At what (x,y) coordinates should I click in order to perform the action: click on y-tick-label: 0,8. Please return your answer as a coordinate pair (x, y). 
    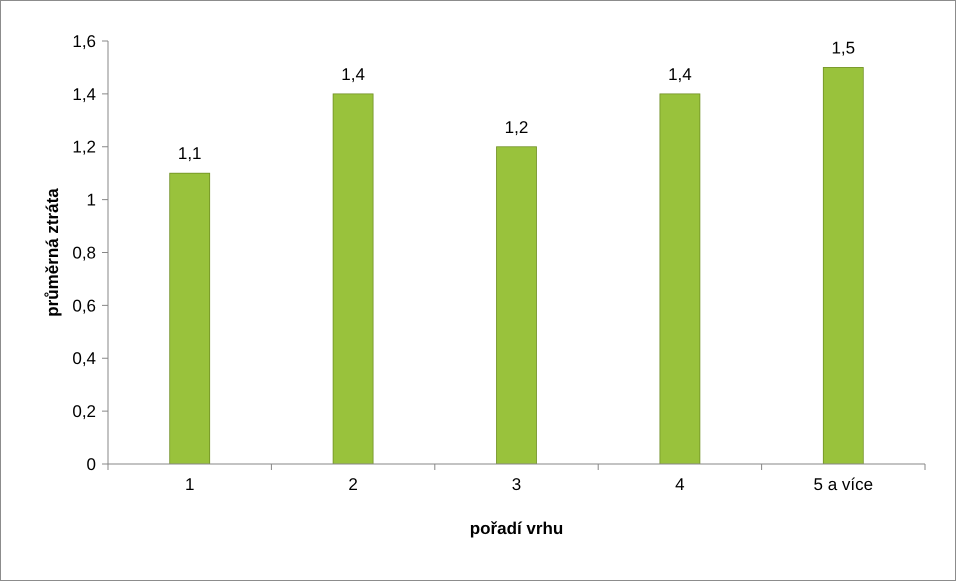
    Looking at the image, I should click on (84, 252).